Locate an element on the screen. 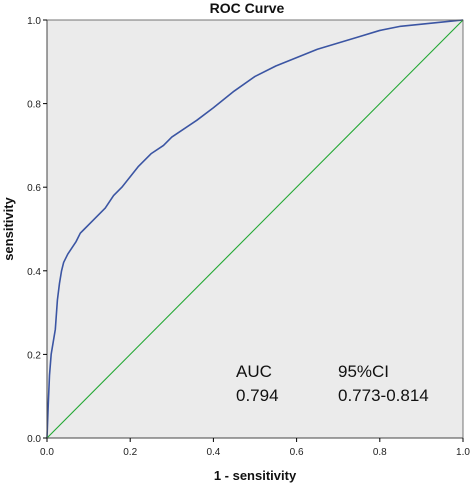  ci-value-label: 0.773-0.814 is located at coordinates (383, 395).